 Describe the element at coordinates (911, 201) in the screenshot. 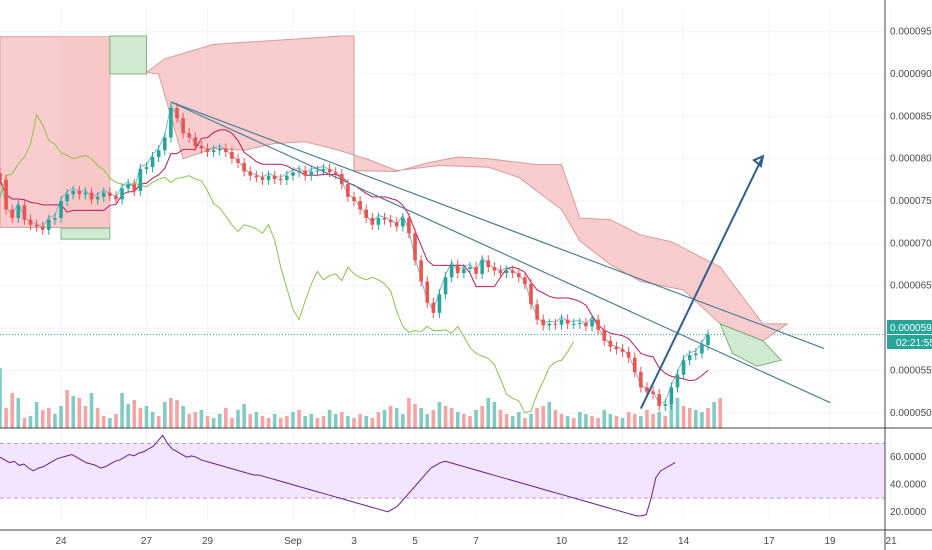

I see `y-tick-label: 0.00007500` at that location.